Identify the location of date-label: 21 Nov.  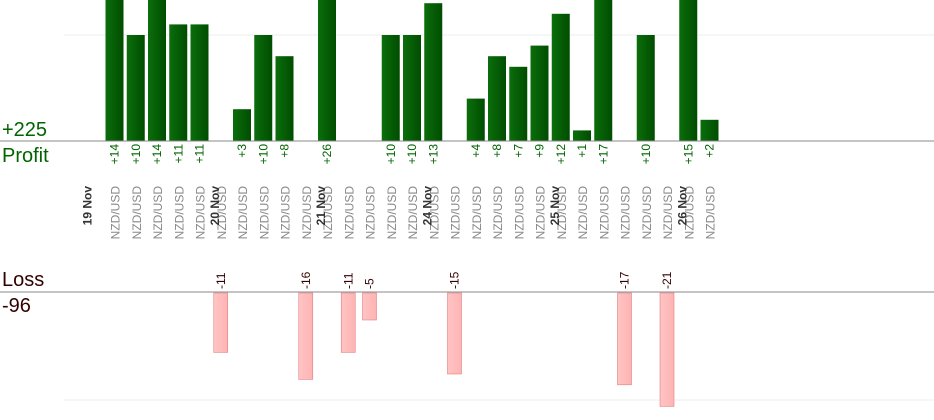
(321, 206).